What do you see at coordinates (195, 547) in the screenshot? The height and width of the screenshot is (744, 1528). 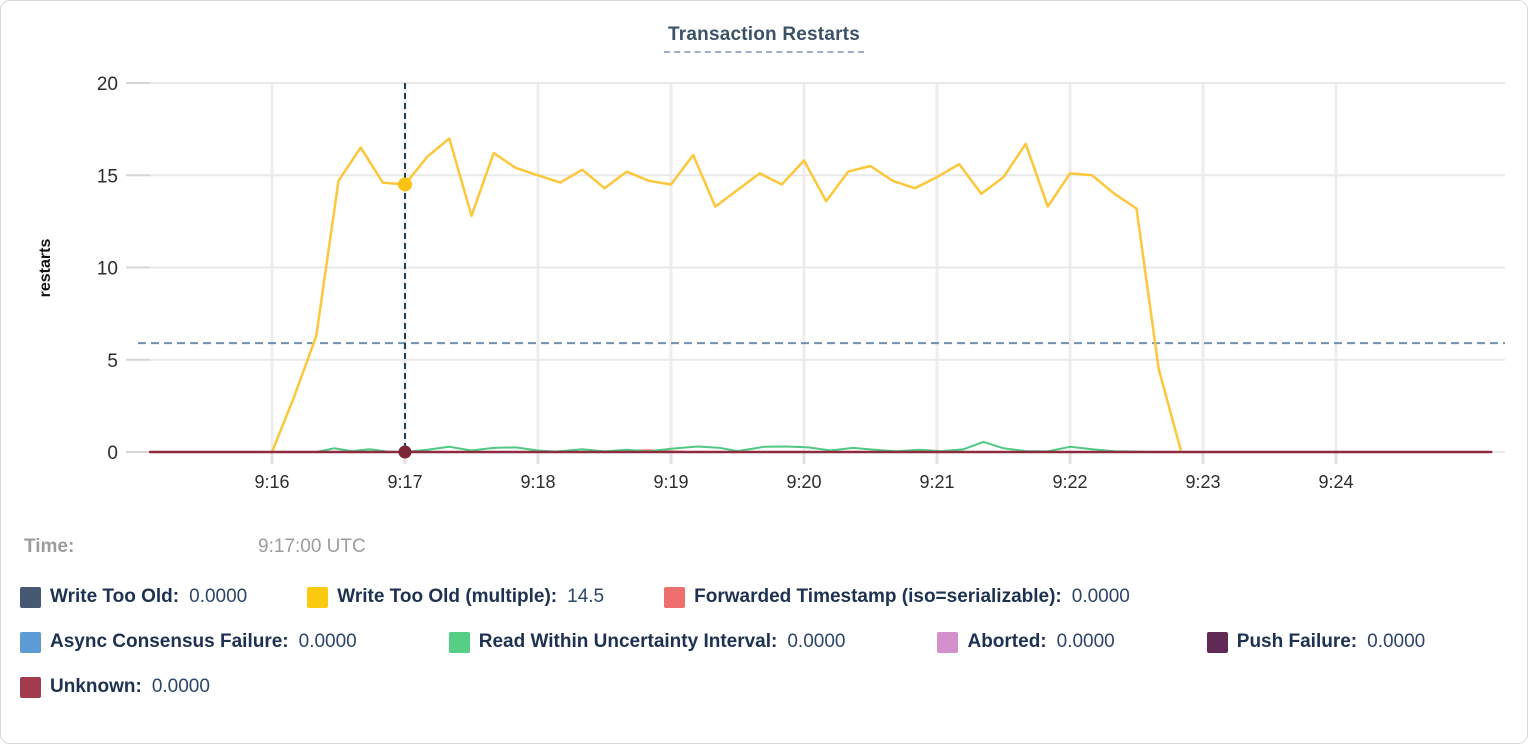 I see `hover-time-row: Time: 9:17:00 UTC` at bounding box center [195, 547].